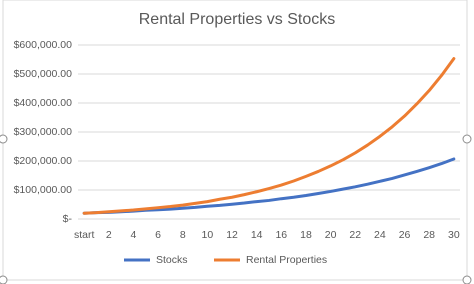  I want to click on x-tick-label: 26, so click(405, 235).